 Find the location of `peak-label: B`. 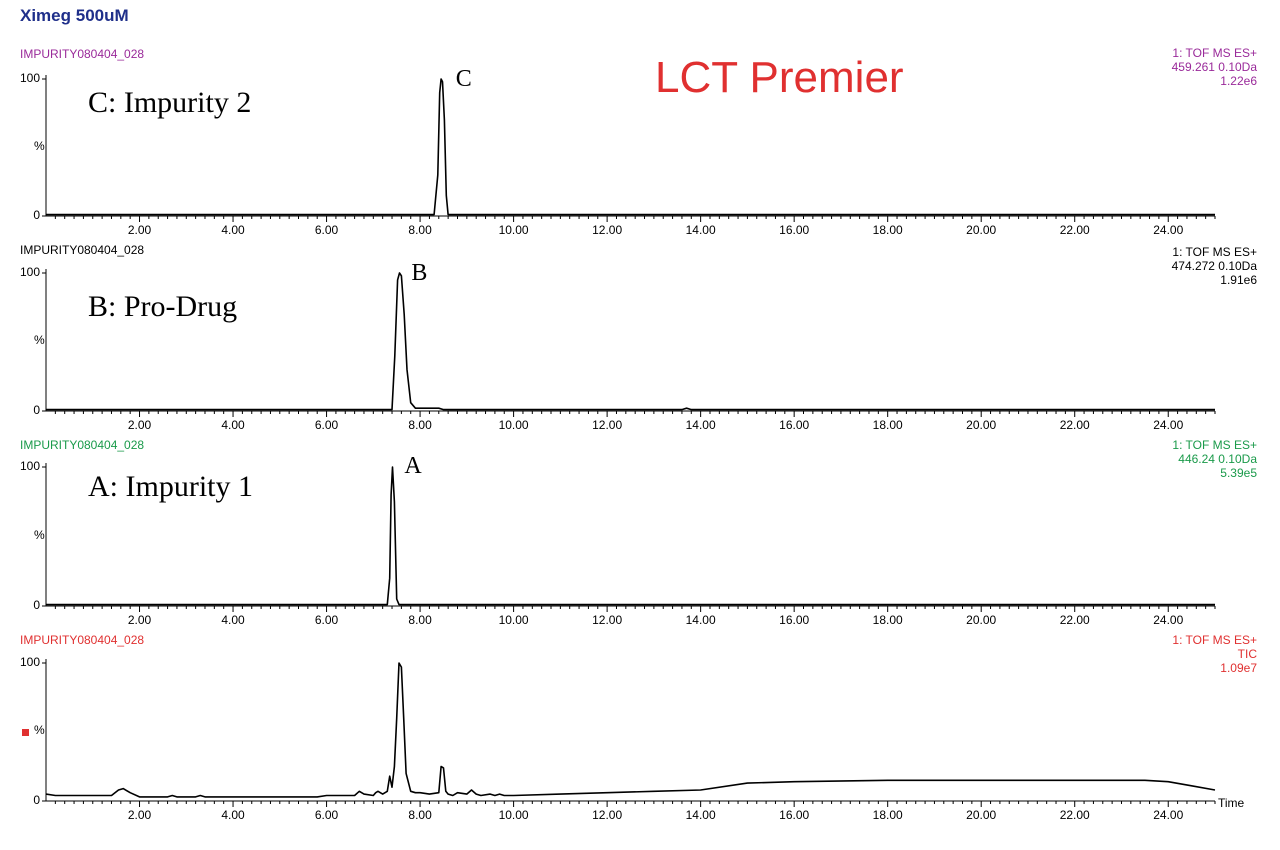

peak-label: B is located at coordinates (419, 273).